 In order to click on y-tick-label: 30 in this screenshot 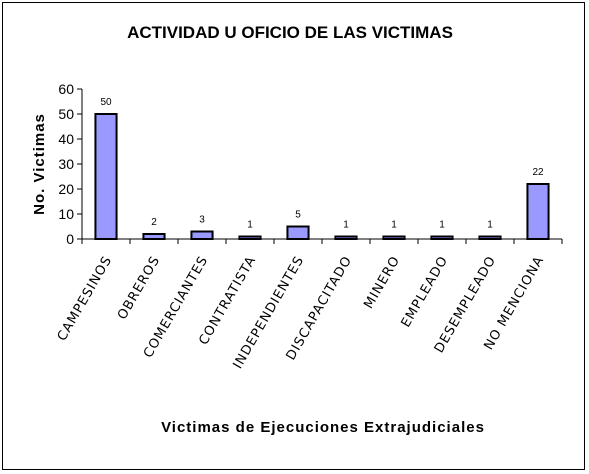, I will do `click(66, 164)`.